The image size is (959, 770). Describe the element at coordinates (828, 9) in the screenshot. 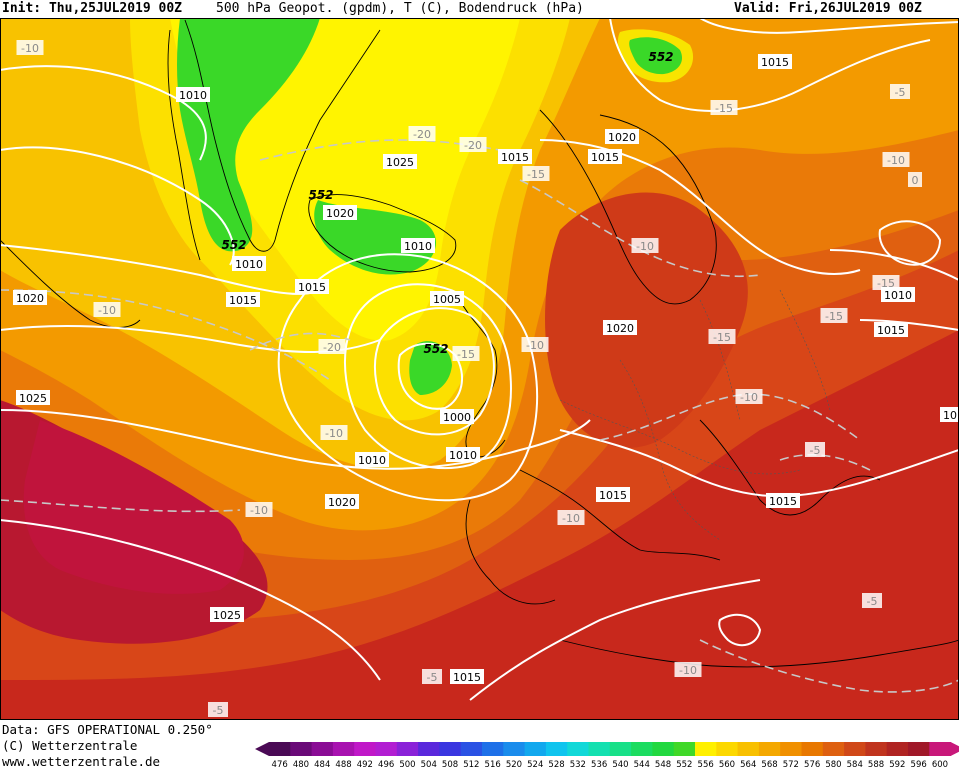

I see `valid-time: Valid: Fri,26JUL2019 00Z` at that location.